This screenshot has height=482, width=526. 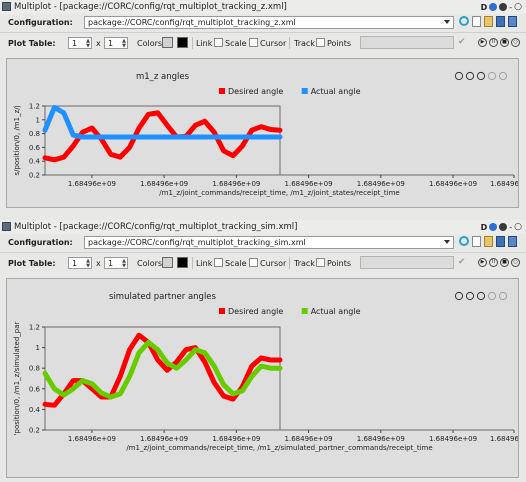 I want to click on series-line-desired, so click(x=162, y=136).